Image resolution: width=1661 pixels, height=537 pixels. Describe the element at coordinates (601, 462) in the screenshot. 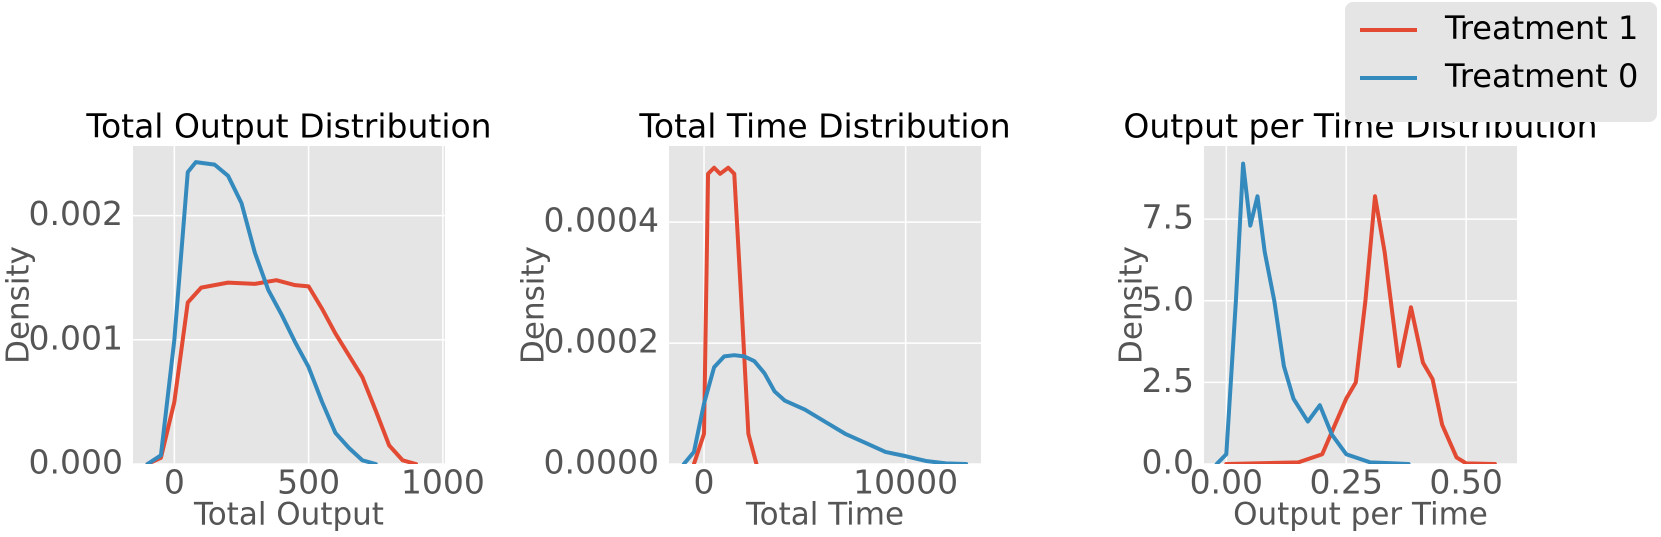

I see `y-tick-label: 0.0000` at that location.